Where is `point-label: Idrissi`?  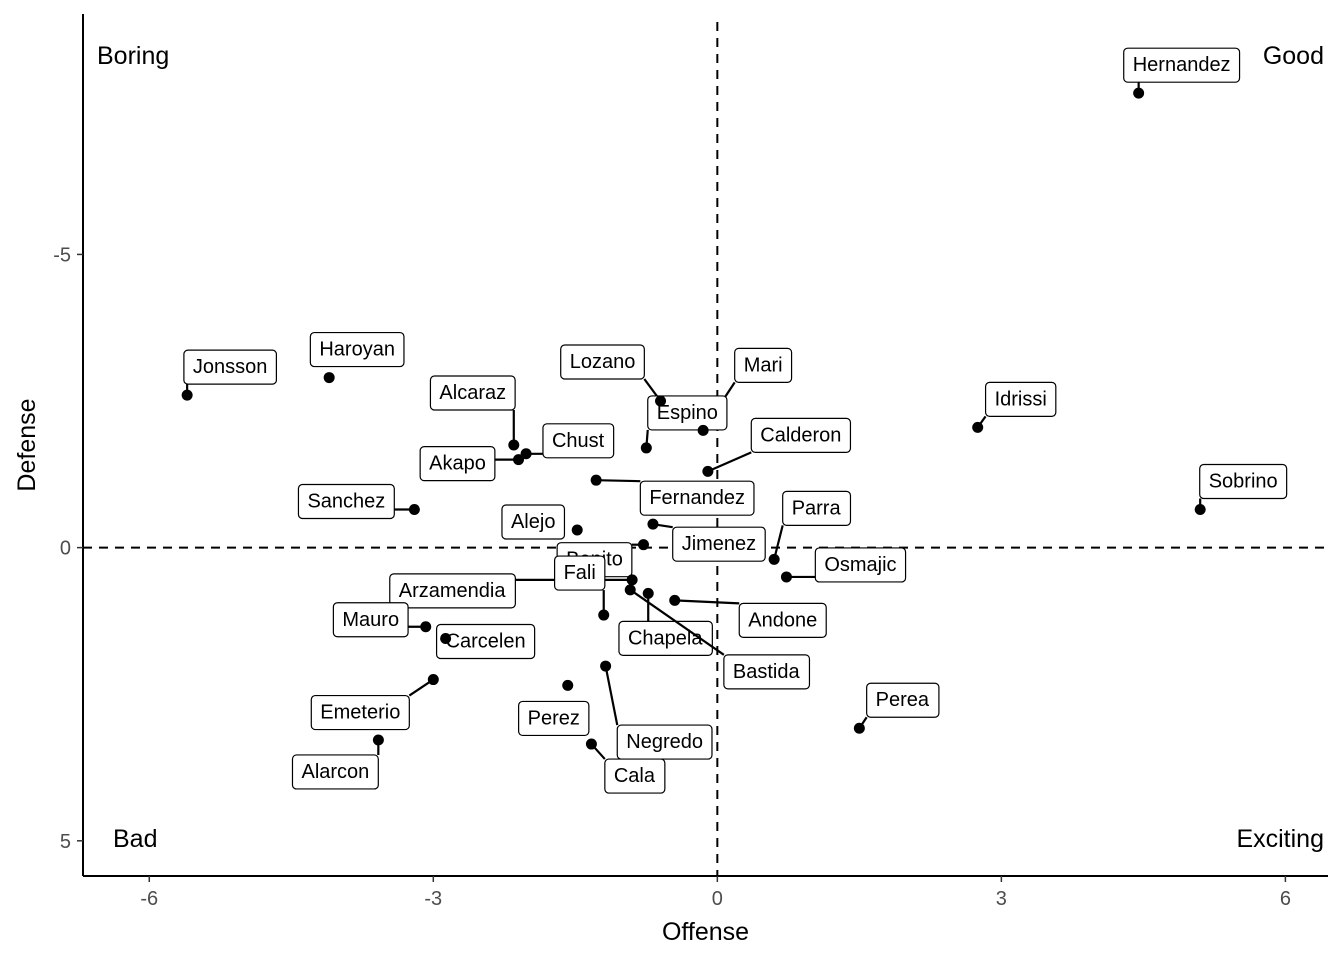
point-label: Idrissi is located at coordinates (1021, 399).